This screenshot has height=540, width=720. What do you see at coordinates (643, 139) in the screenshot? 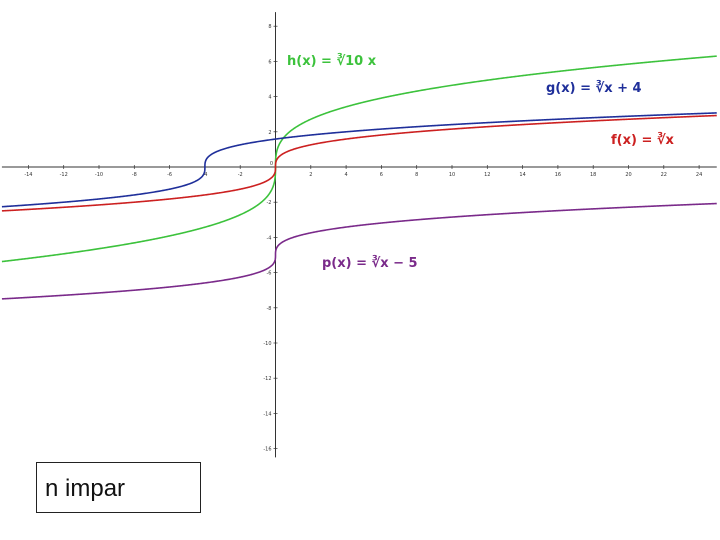
I see `label-f: f(x) = ∛x` at bounding box center [643, 139].